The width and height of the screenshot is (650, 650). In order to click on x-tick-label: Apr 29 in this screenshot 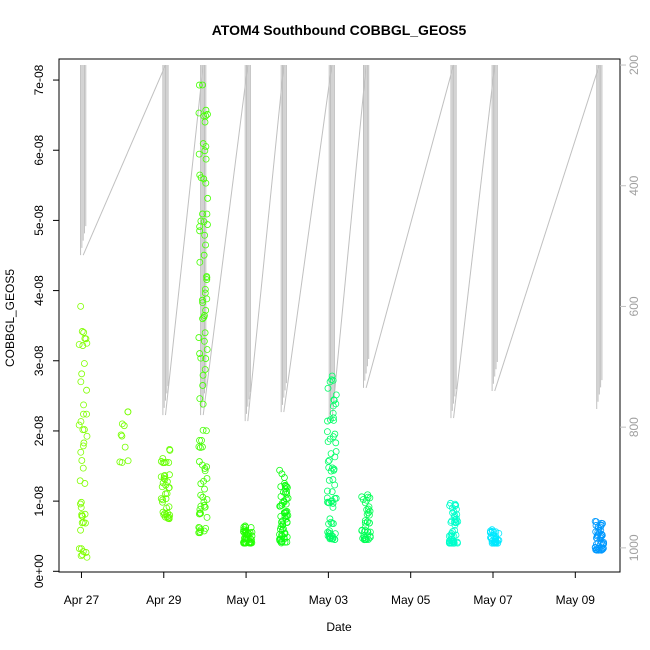, I will do `click(164, 600)`.